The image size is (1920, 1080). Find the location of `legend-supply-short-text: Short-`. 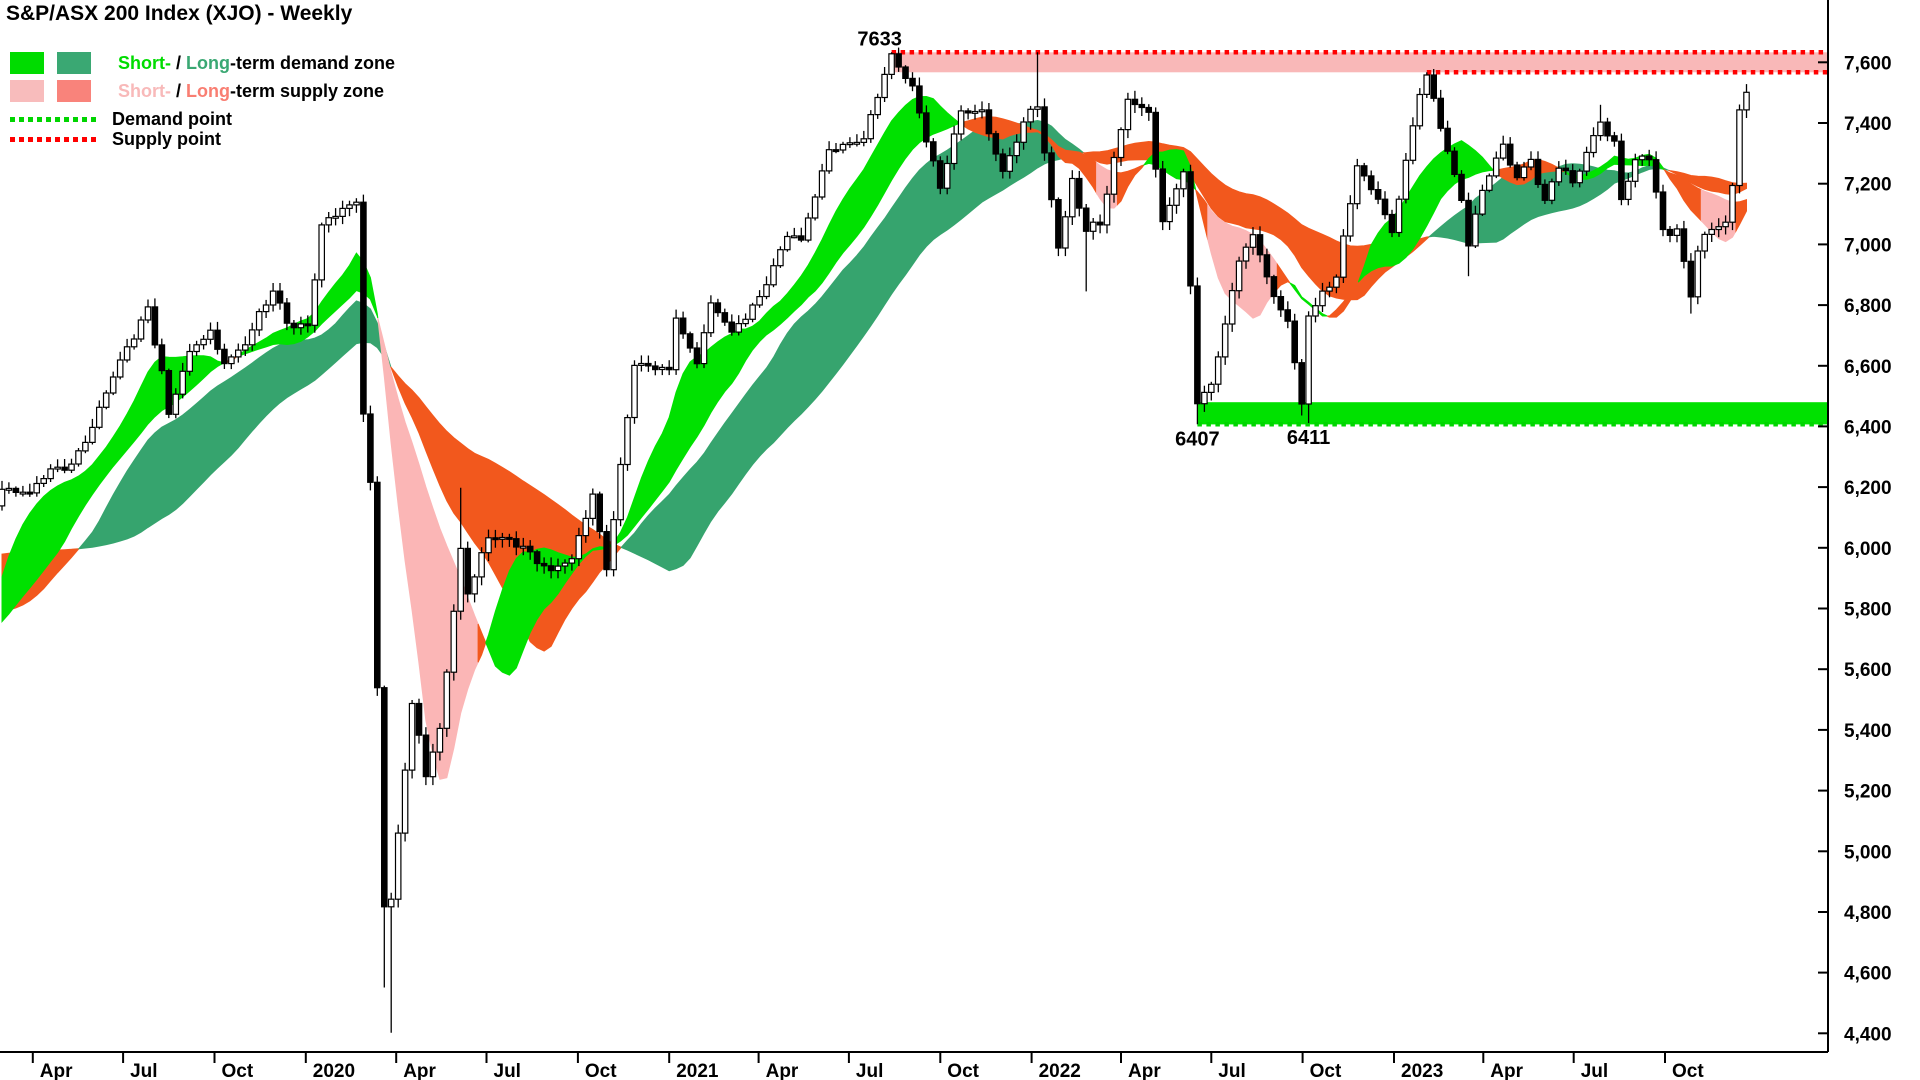

legend-supply-short-text: Short- is located at coordinates (144, 90).